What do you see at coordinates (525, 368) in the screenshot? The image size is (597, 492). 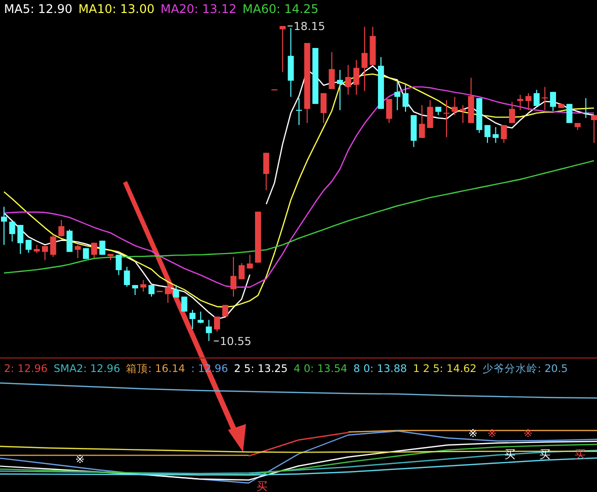 I see `text: 少爷分水岭: 20.5` at bounding box center [525, 368].